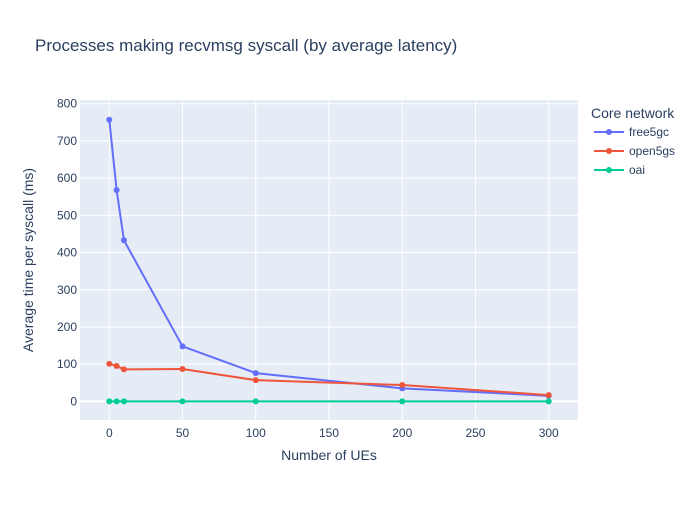 The height and width of the screenshot is (505, 700). I want to click on x-tick-label: 100, so click(256, 433).